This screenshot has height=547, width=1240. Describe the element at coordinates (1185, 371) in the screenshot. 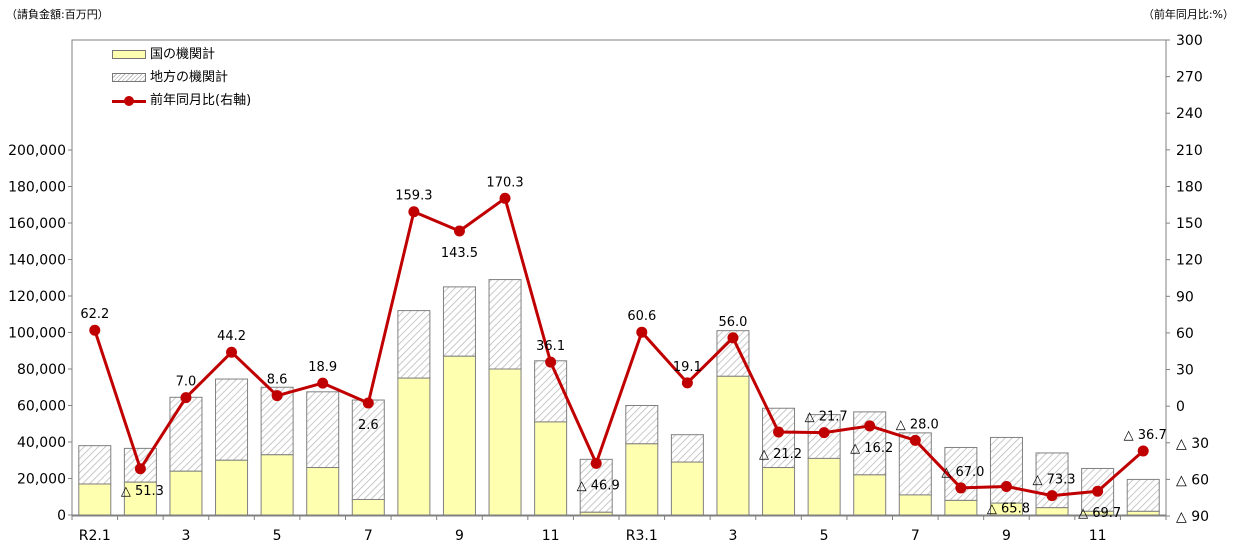

I see `right-axis-tick-label: 30` at that location.